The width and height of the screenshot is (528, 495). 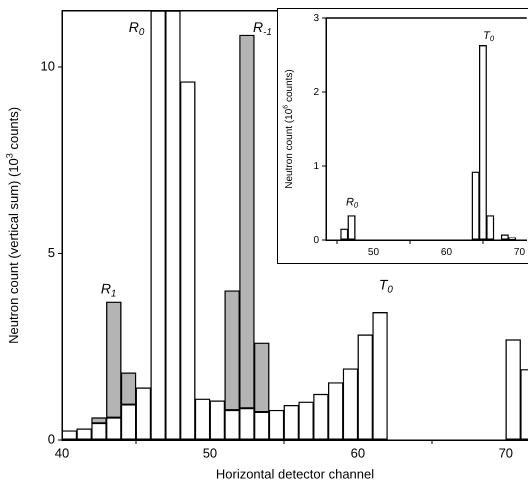 I want to click on y-tick-label: 5, so click(x=51, y=252).